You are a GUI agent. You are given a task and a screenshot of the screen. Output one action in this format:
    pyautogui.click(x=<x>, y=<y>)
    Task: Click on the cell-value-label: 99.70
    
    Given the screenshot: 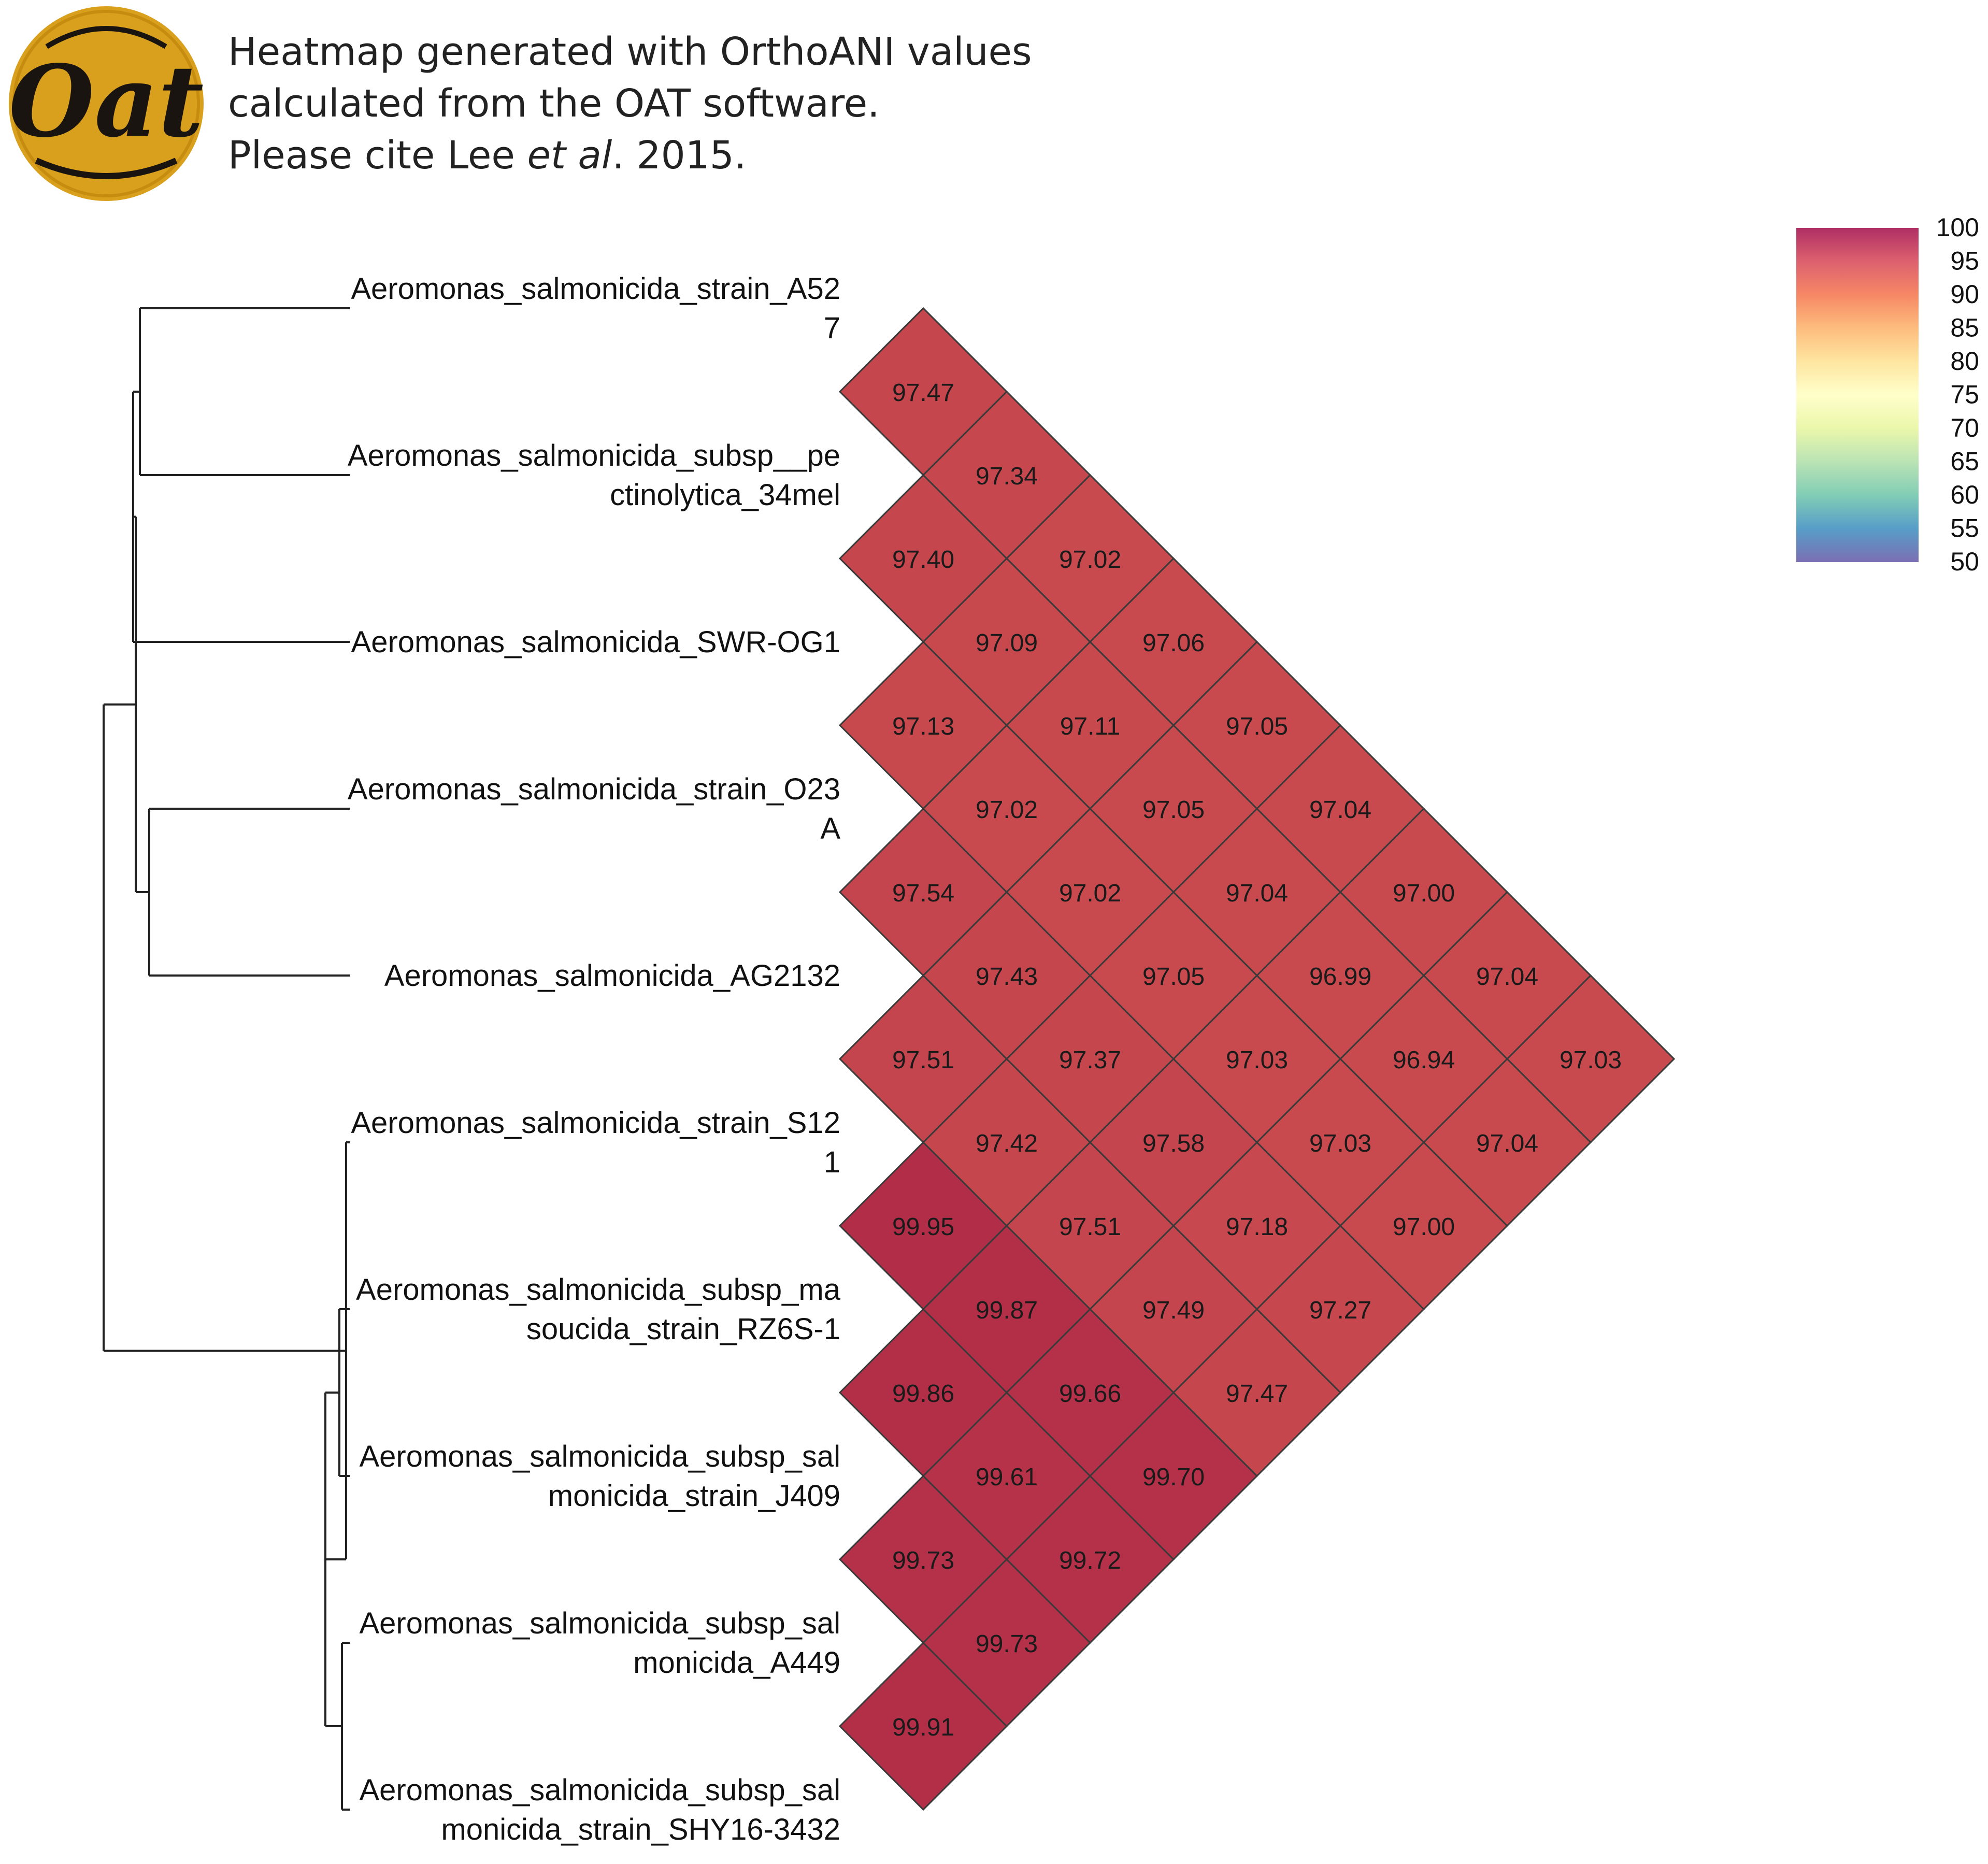 What is the action you would take?
    pyautogui.click(x=1173, y=1478)
    